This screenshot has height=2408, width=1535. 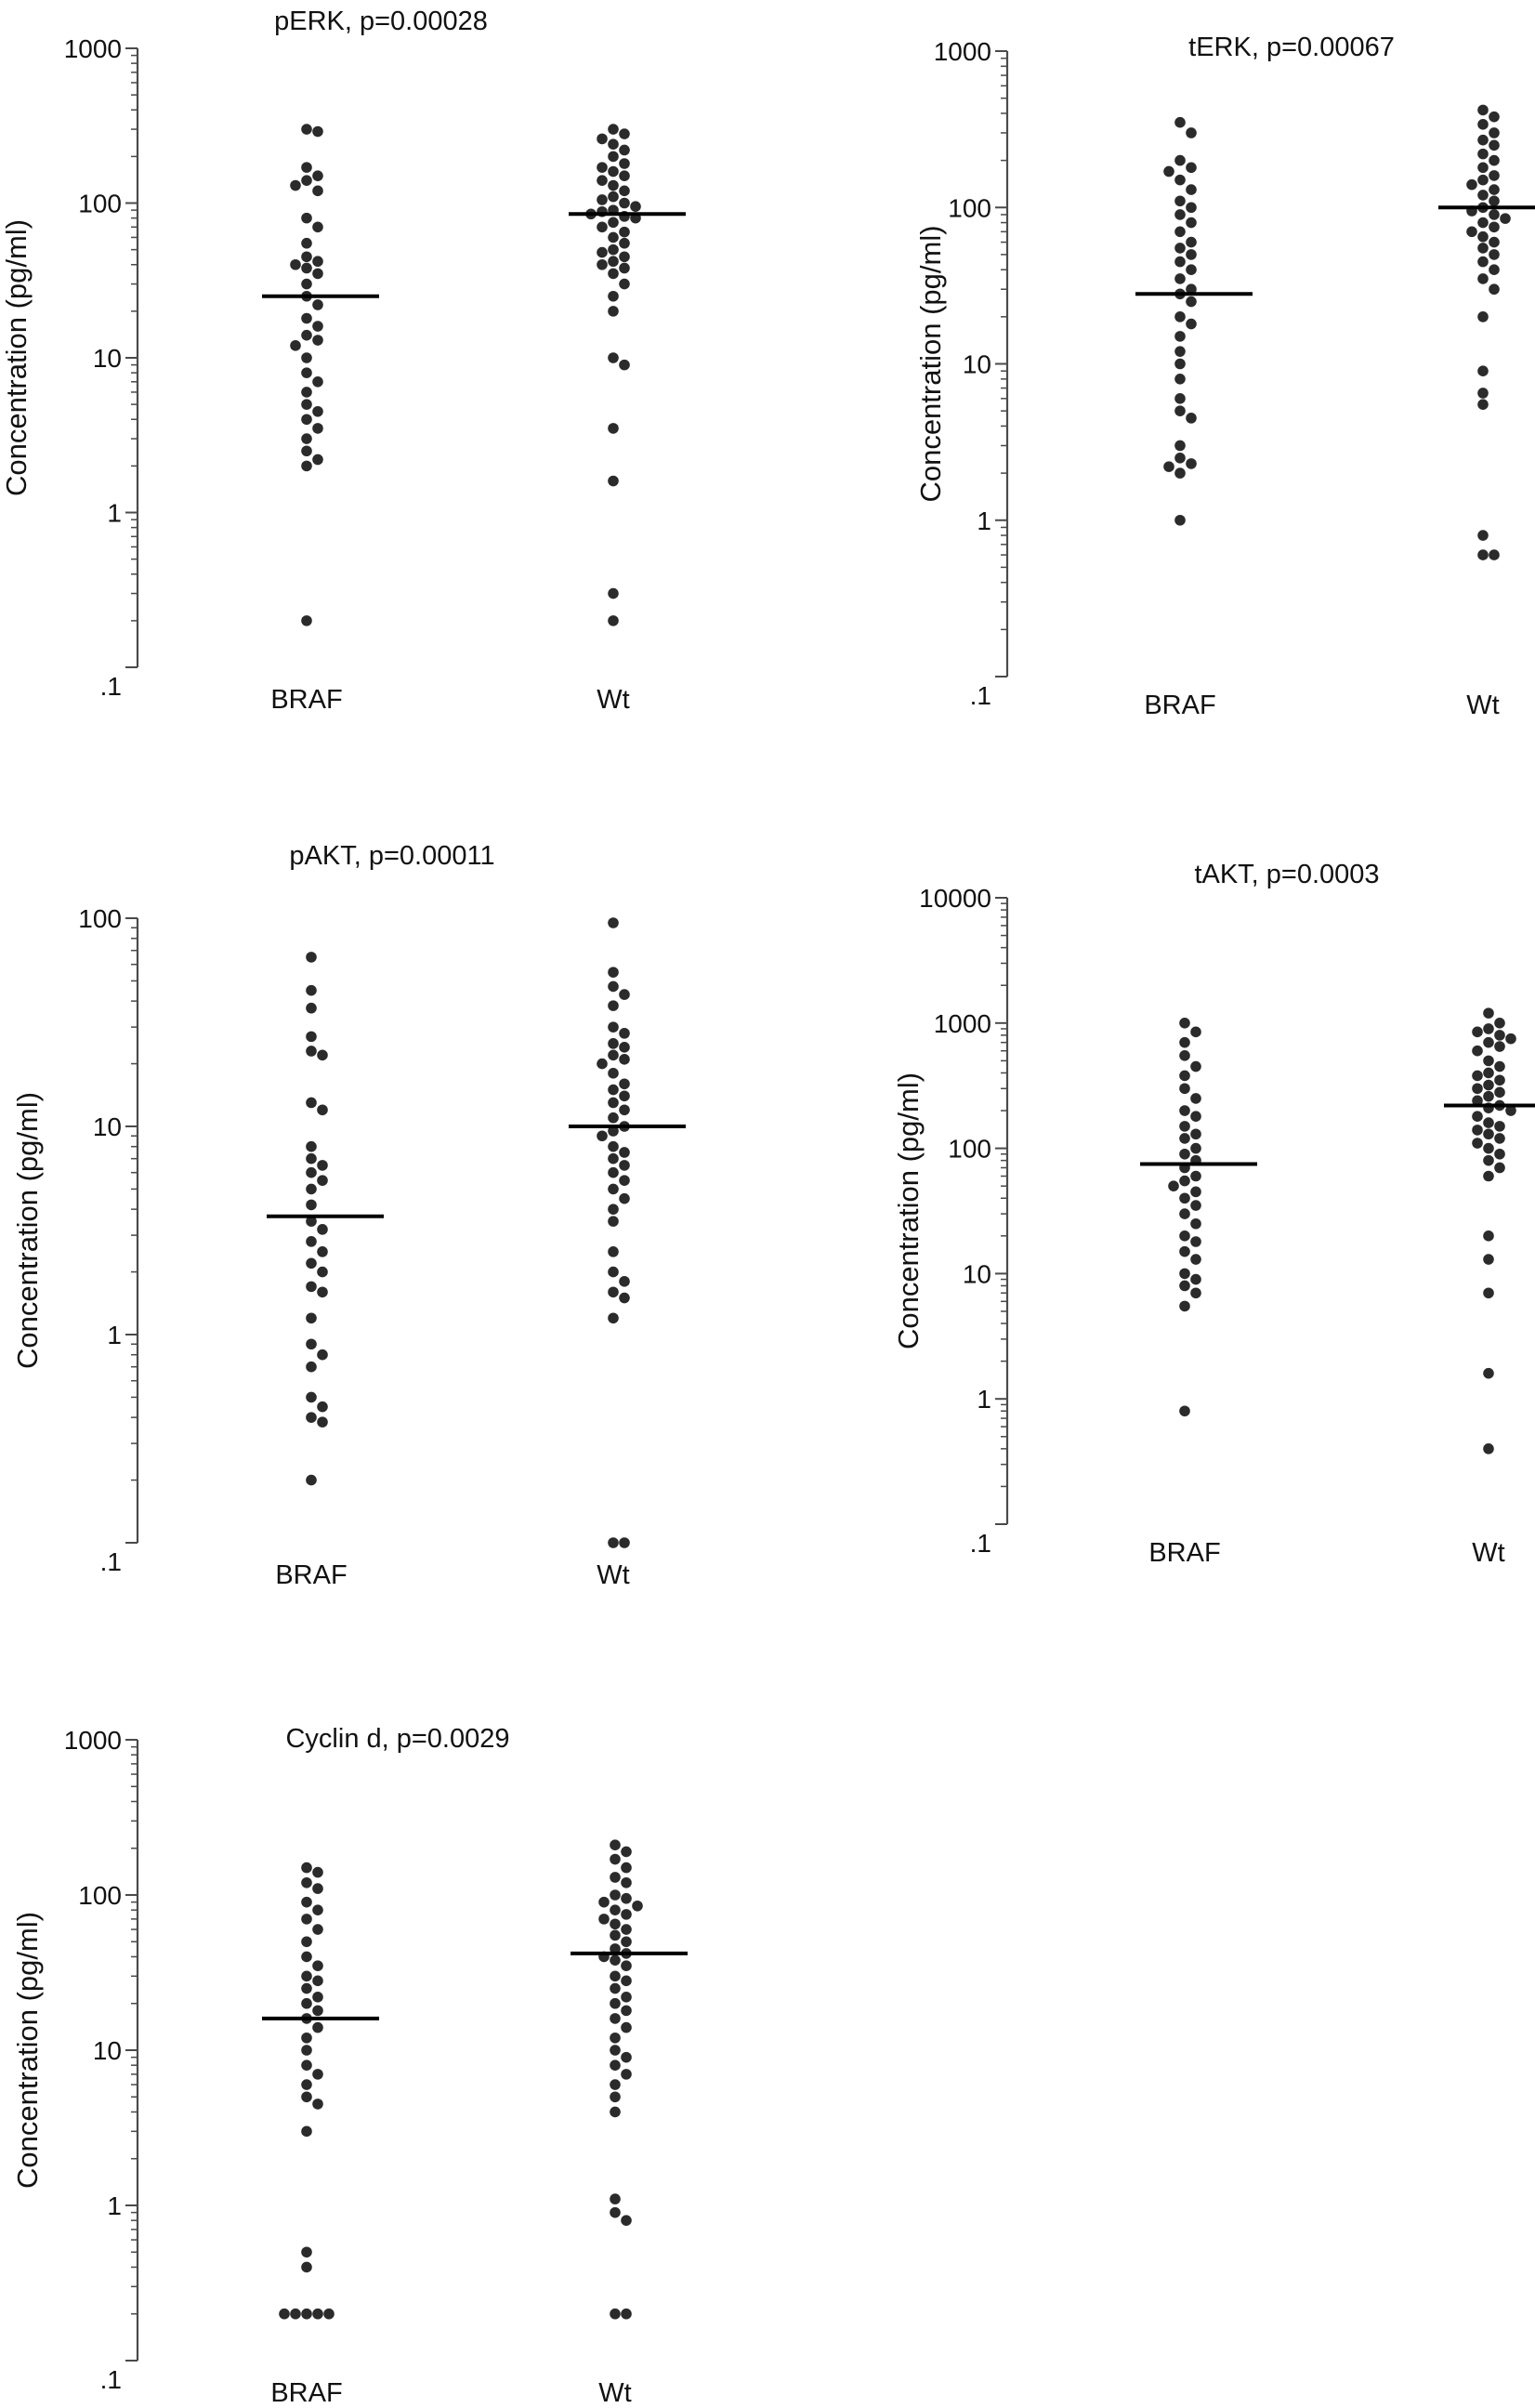 I want to click on x-category-label: Wt, so click(x=1482, y=705).